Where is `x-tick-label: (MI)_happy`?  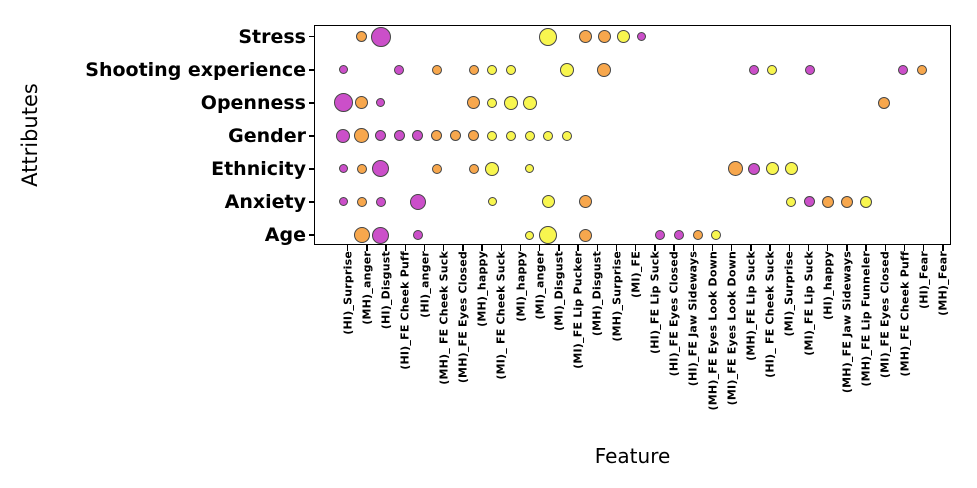
x-tick-label: (MI)_happy is located at coordinates (520, 286).